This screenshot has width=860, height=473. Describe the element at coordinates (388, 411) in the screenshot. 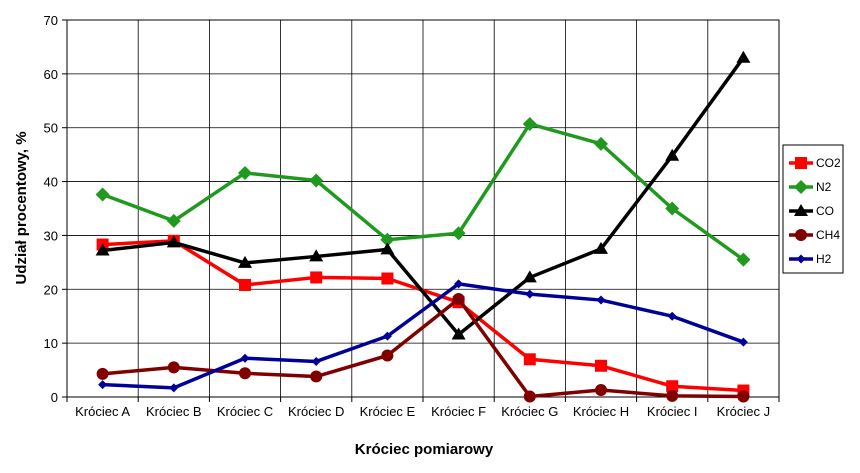

I see `x-tick-label: Króciec E` at that location.